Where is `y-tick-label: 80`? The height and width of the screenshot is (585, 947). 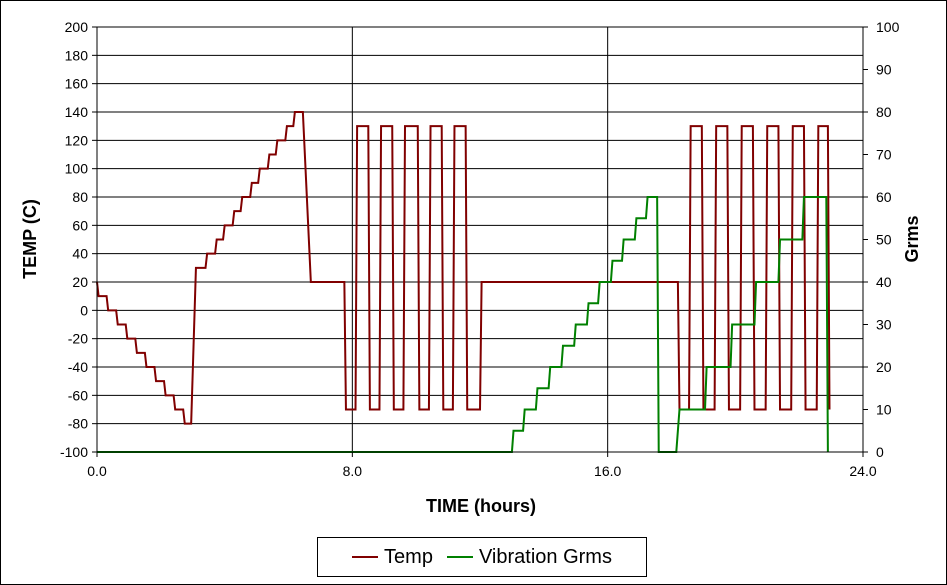 y-tick-label: 80 is located at coordinates (80, 197).